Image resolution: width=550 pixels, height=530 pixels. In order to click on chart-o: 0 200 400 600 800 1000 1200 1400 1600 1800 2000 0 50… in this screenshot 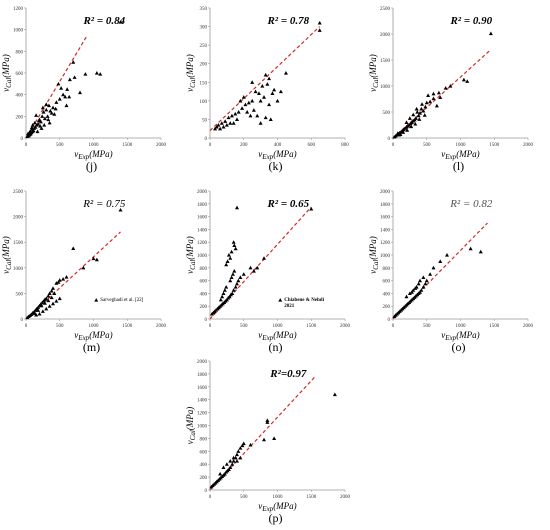, I will do `click(451, 266)`.